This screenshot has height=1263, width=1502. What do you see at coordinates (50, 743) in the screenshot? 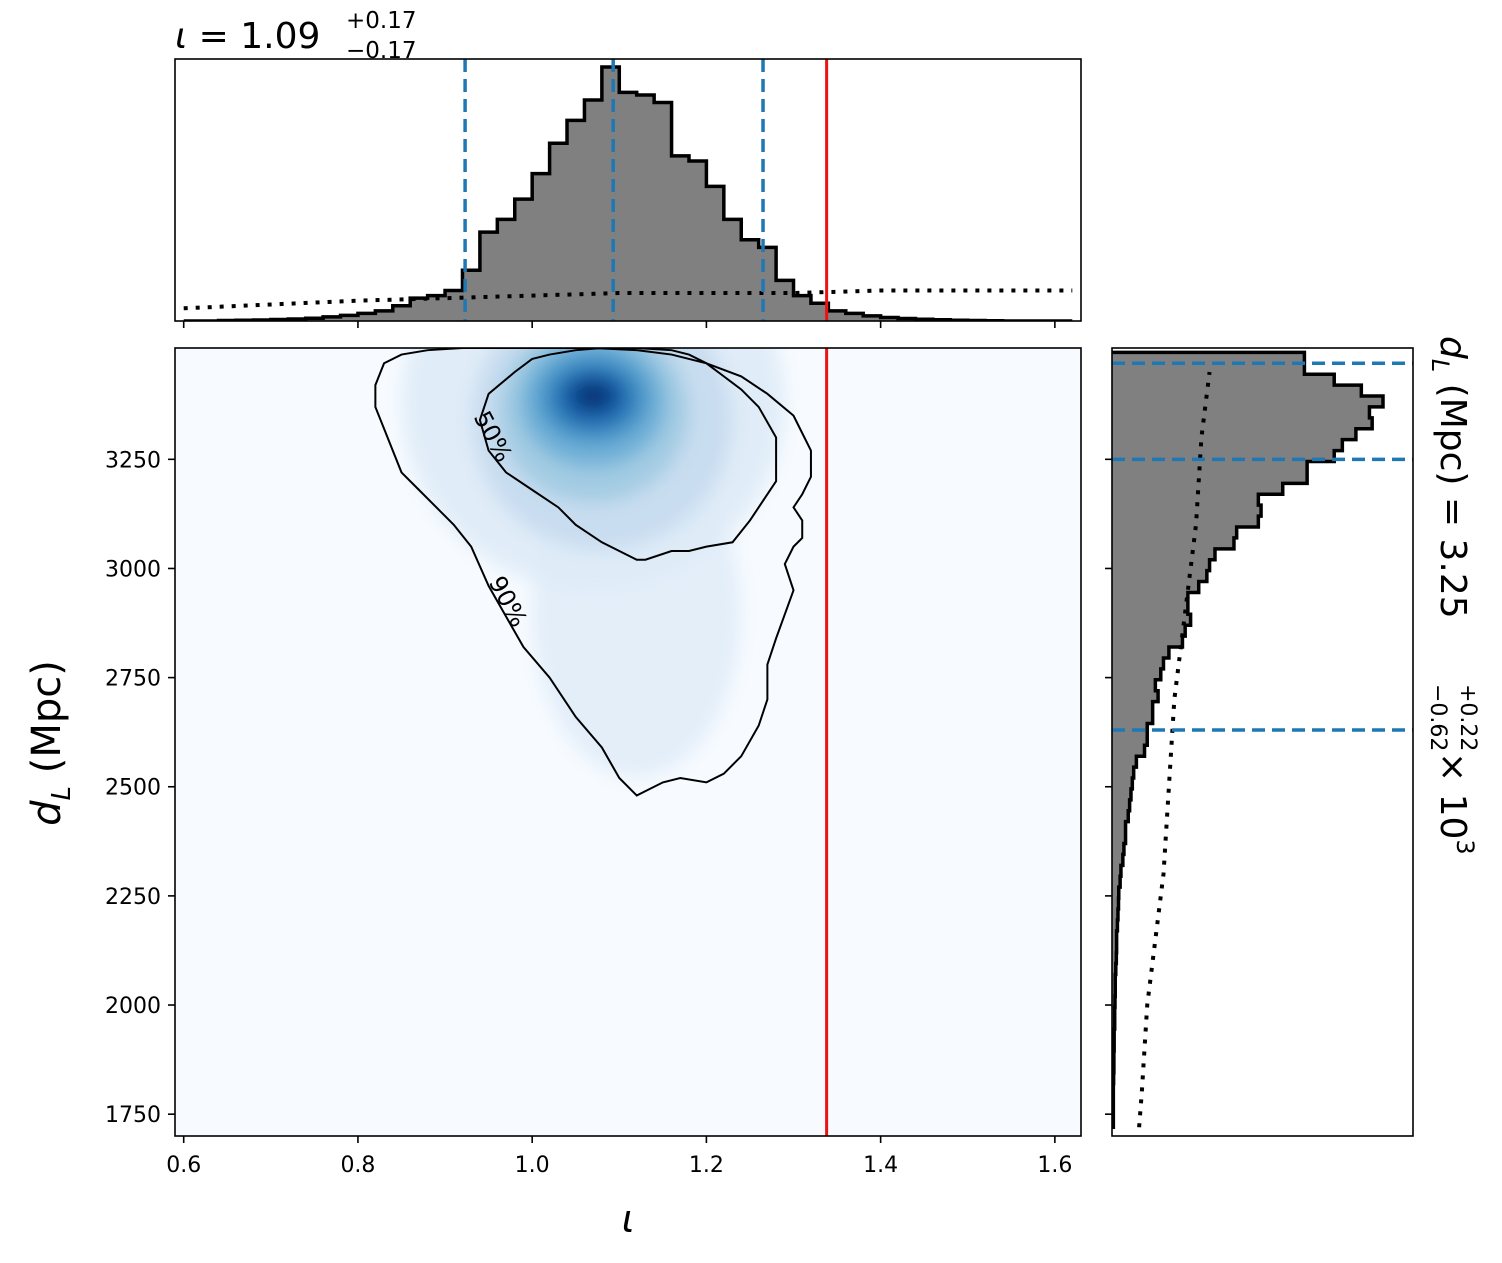
I see `y-axis-label: dL (Mpc)` at bounding box center [50, 743].